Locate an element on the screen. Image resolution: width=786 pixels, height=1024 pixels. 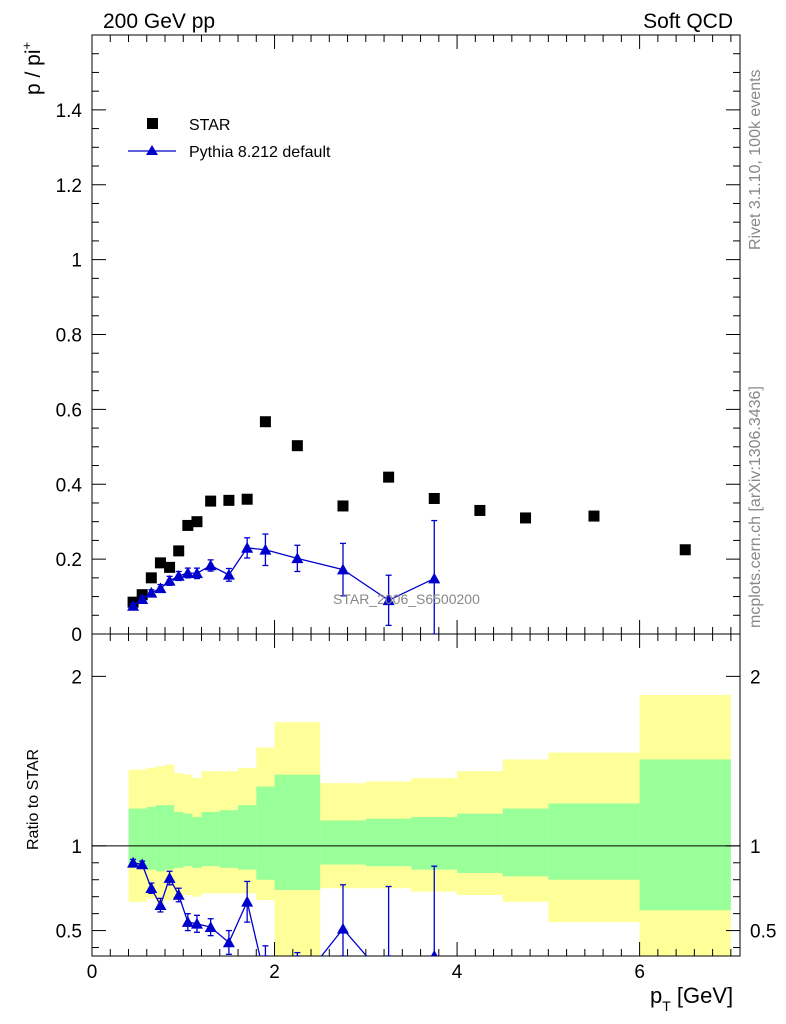
x-tick-label: 4 is located at coordinates (457, 972).